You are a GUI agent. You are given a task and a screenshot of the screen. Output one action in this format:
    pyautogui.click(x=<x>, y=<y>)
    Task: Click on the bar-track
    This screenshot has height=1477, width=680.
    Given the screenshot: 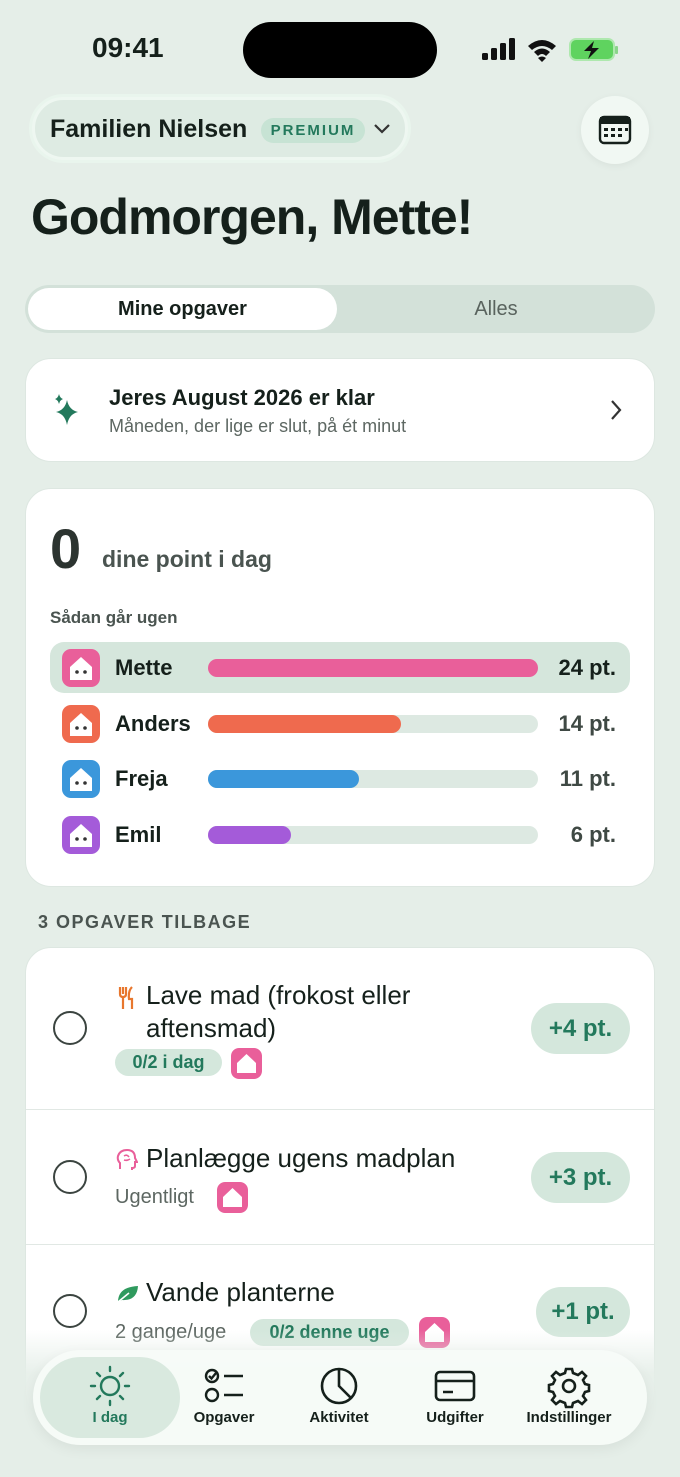 What is the action you would take?
    pyautogui.click(x=373, y=835)
    